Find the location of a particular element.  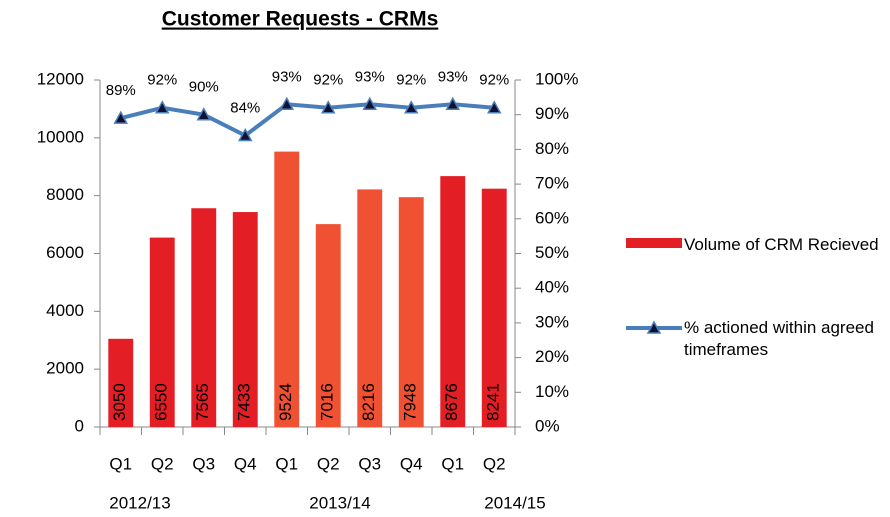

y2-tick-label: 80% is located at coordinates (552, 148).